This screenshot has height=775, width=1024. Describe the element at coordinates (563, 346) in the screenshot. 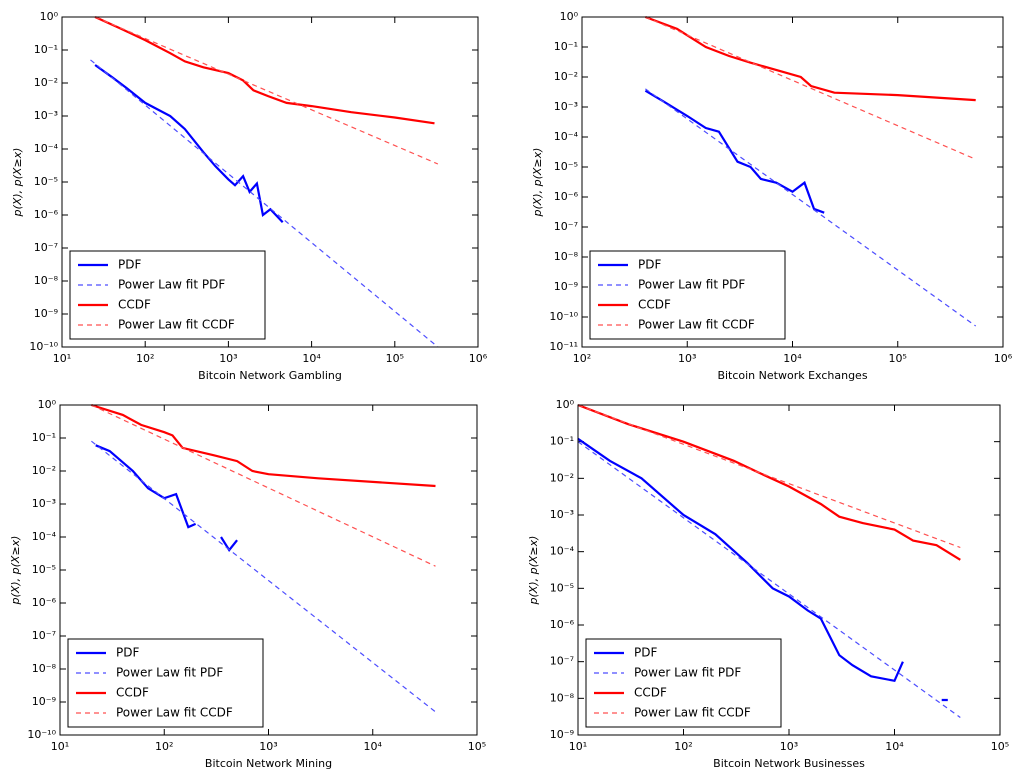

I see `y-tick-label: 10⁻¹¹` at that location.